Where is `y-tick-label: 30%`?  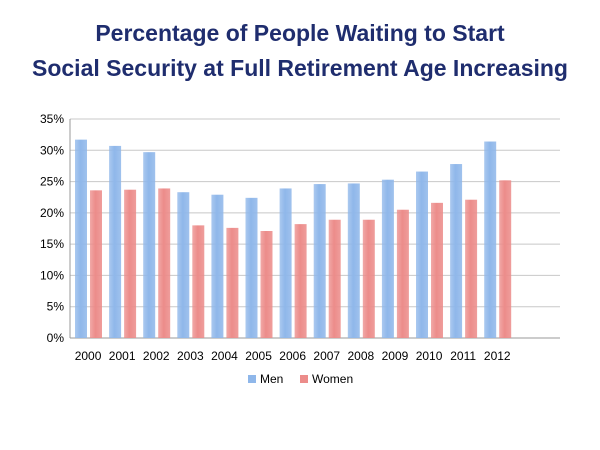 y-tick-label: 30% is located at coordinates (52, 150).